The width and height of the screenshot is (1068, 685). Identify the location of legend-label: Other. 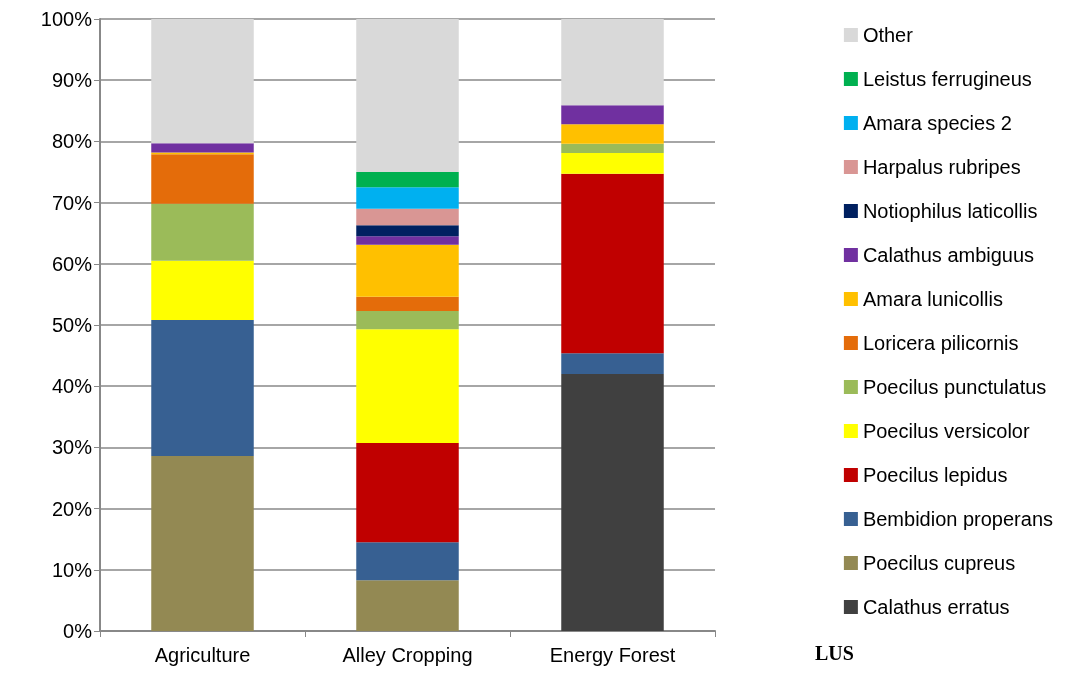
(888, 35).